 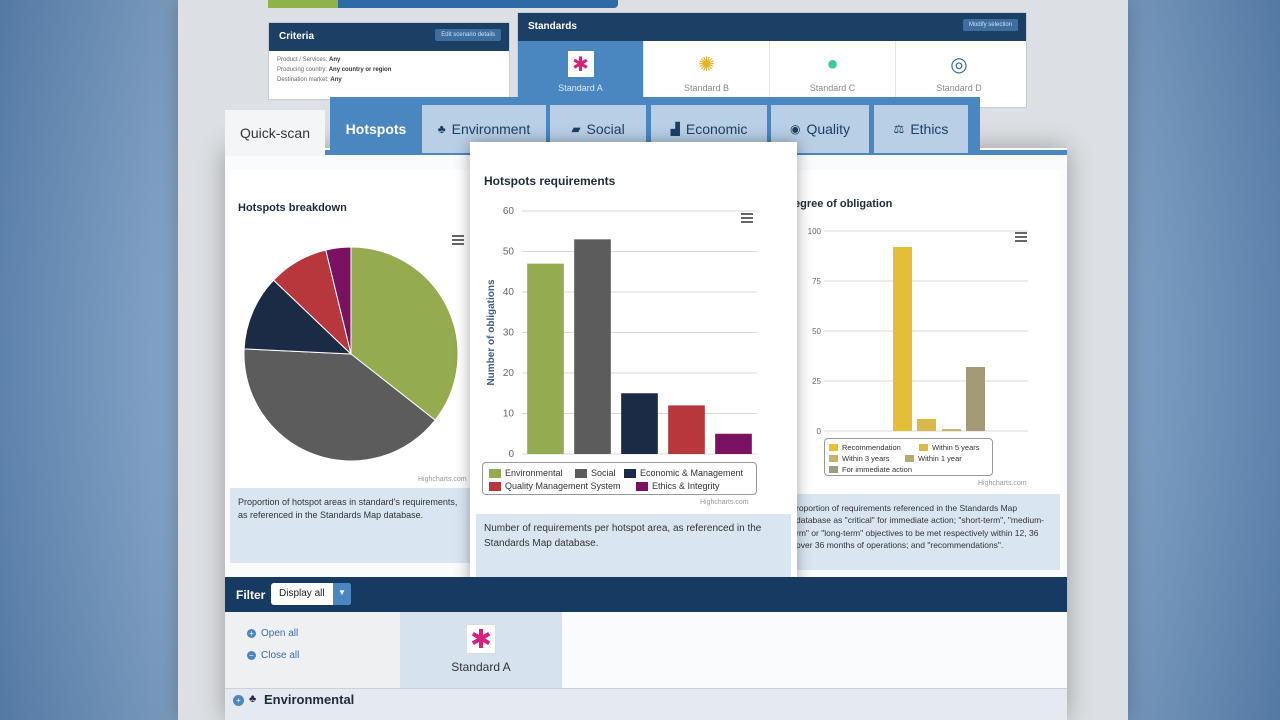 I want to click on lower-area: + Open all − Close all ✱ Standard A, so click(x=646, y=650).